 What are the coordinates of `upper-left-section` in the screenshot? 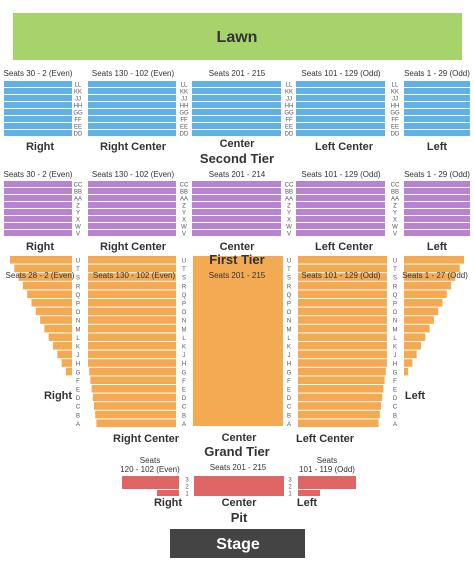 It's located at (437, 108).